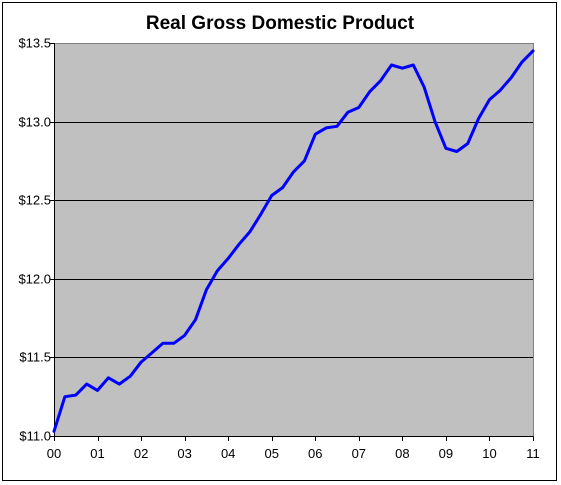 Image resolution: width=561 pixels, height=485 pixels. Describe the element at coordinates (34, 43) in the screenshot. I see `y-tick-label-5: $13.5` at that location.